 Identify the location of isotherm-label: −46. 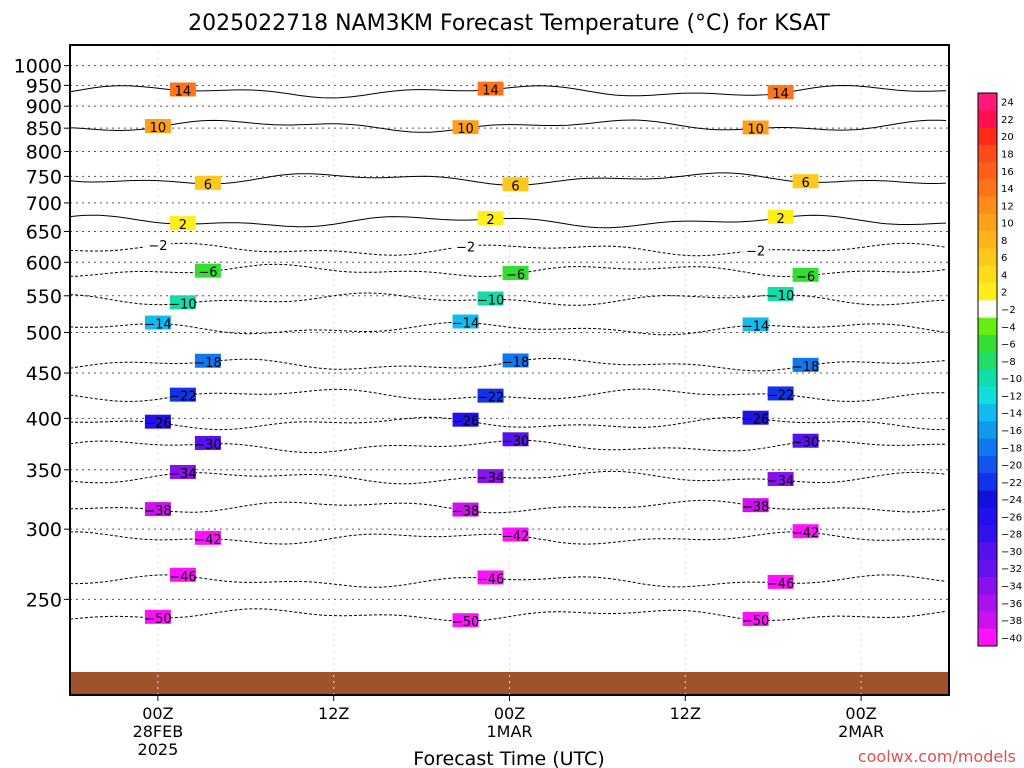
(780, 584).